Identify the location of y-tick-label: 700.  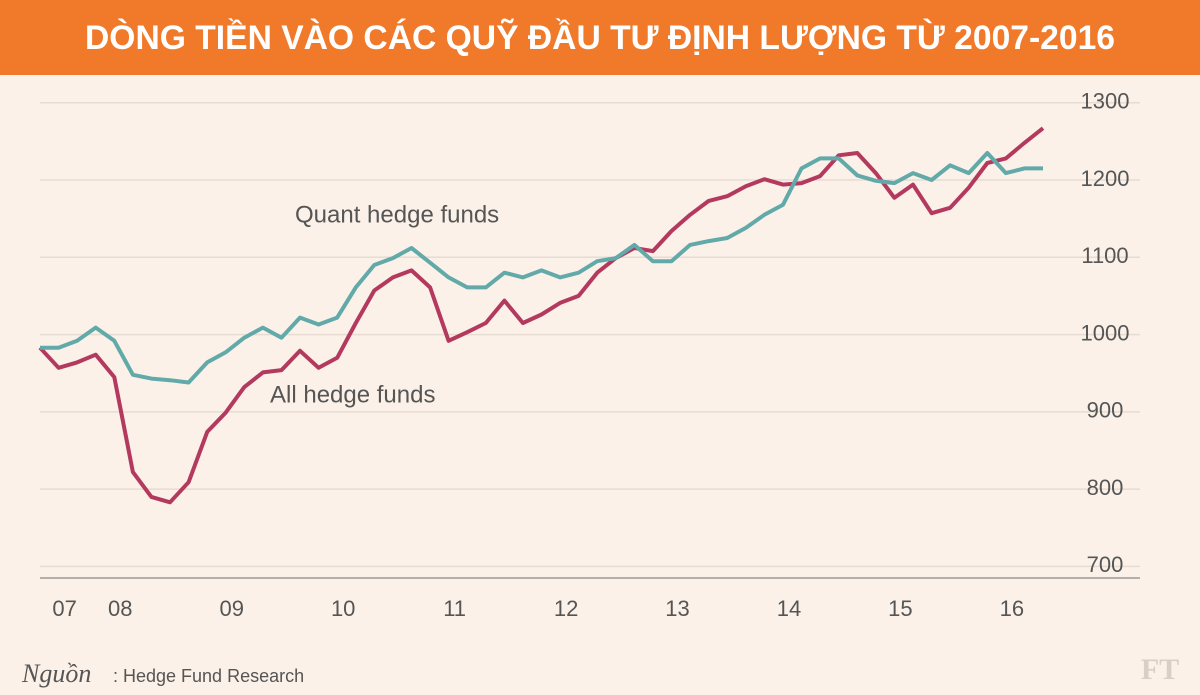
(1105, 564).